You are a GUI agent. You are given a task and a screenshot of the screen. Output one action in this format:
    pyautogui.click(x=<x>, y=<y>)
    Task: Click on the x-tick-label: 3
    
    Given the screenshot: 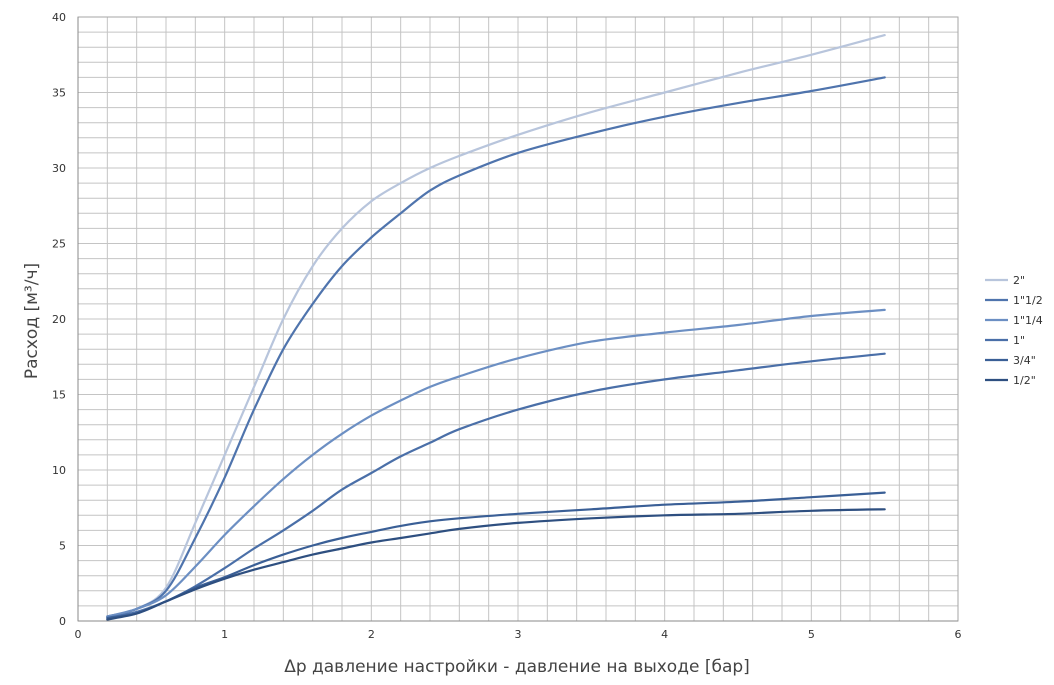 What is the action you would take?
    pyautogui.click(x=518, y=634)
    